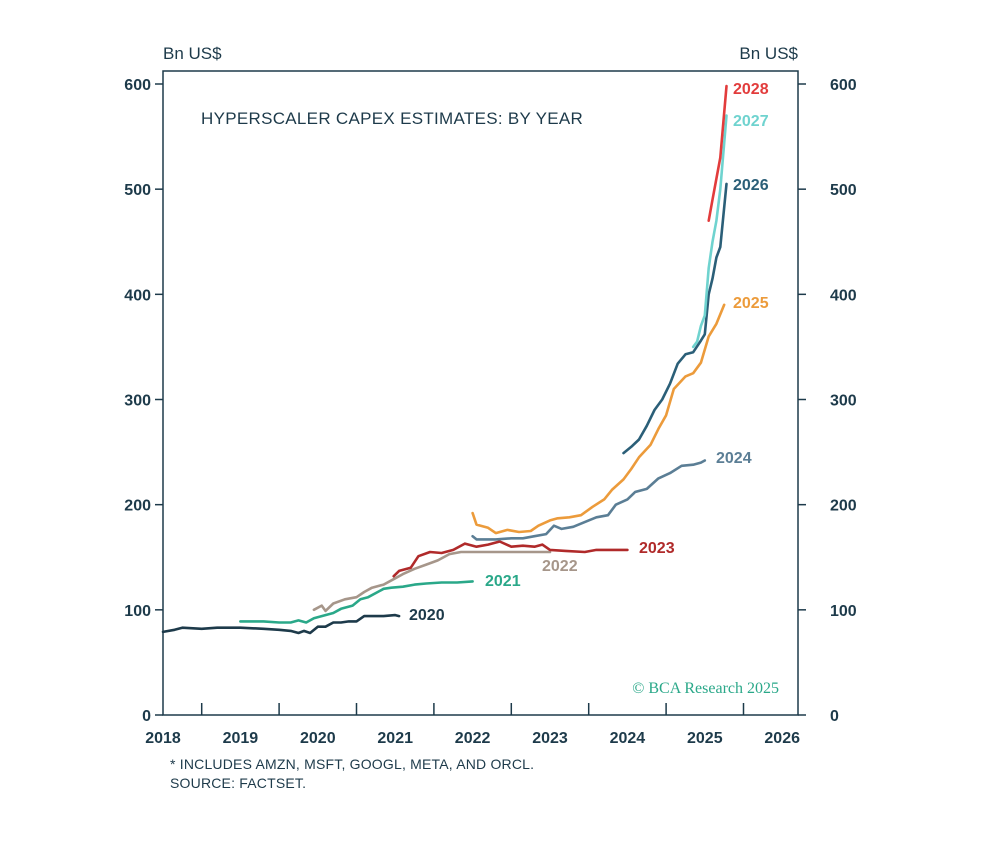 The height and width of the screenshot is (849, 1005). Describe the element at coordinates (751, 185) in the screenshot. I see `series-label-2026: 2026` at that location.